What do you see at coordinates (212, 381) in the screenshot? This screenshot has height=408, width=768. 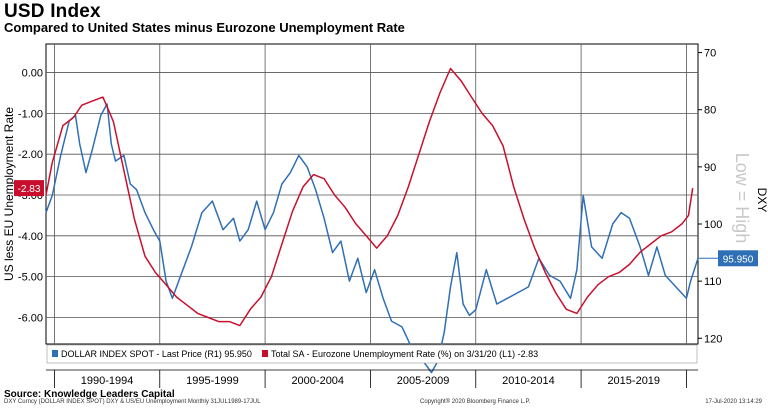 I see `x-tick-label: 1995-1999` at bounding box center [212, 381].